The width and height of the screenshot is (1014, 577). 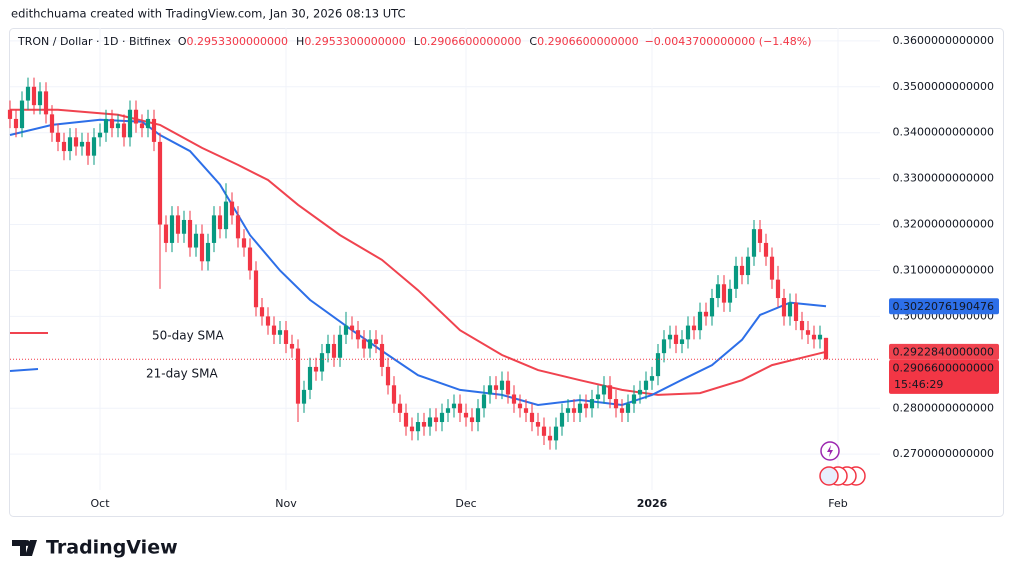 I want to click on y-tick-label: 0.3400000000000, so click(x=943, y=132).